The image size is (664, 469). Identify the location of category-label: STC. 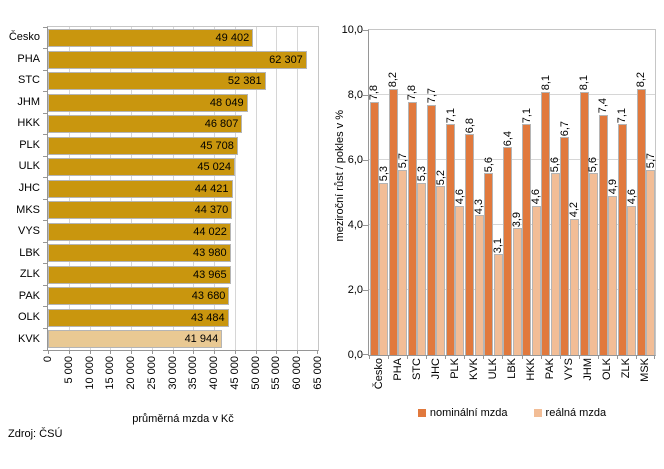
(416, 369).